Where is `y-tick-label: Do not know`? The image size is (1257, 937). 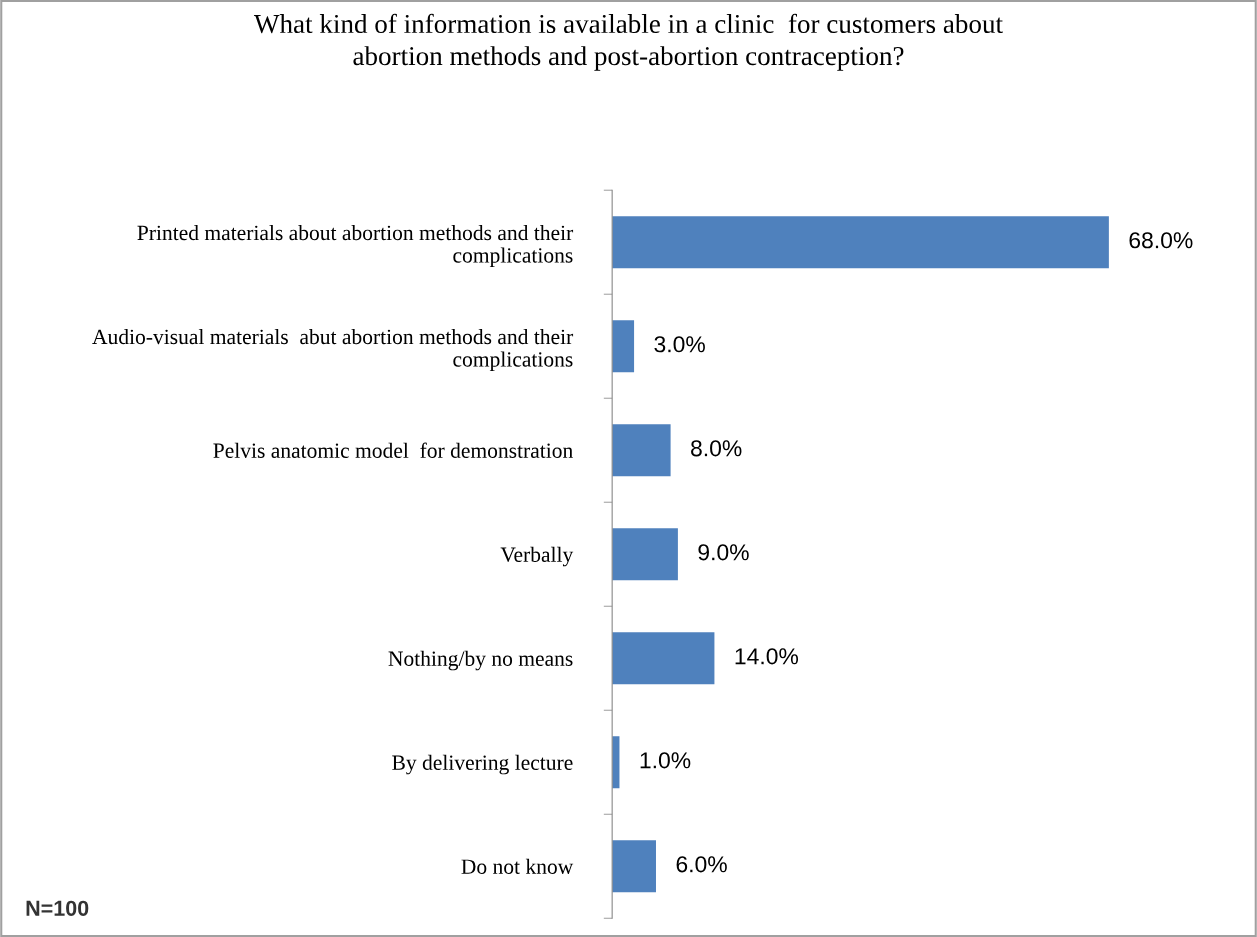
y-tick-label: Do not know is located at coordinates (517, 866).